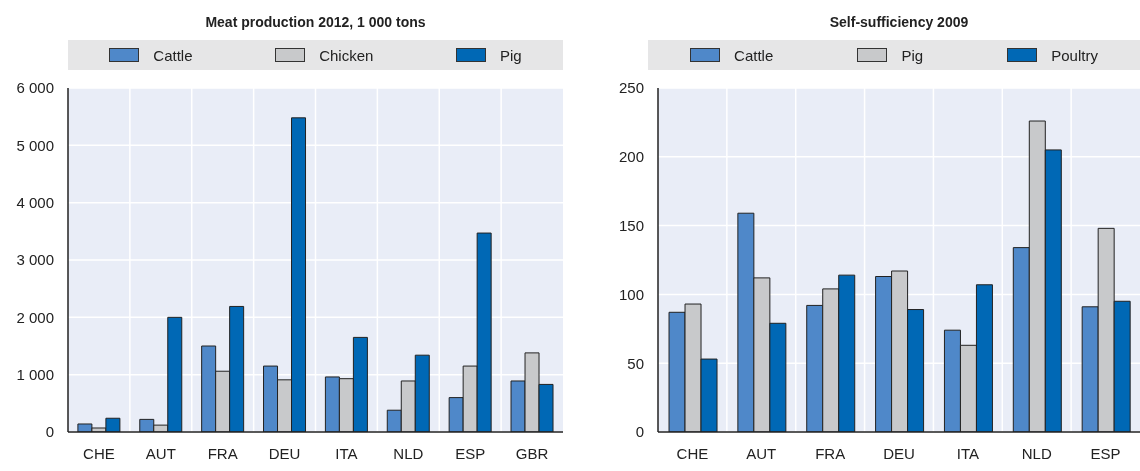 Image resolution: width=1140 pixels, height=471 pixels. Describe the element at coordinates (35, 145) in the screenshot. I see `y-tick-label: 5 000` at that location.